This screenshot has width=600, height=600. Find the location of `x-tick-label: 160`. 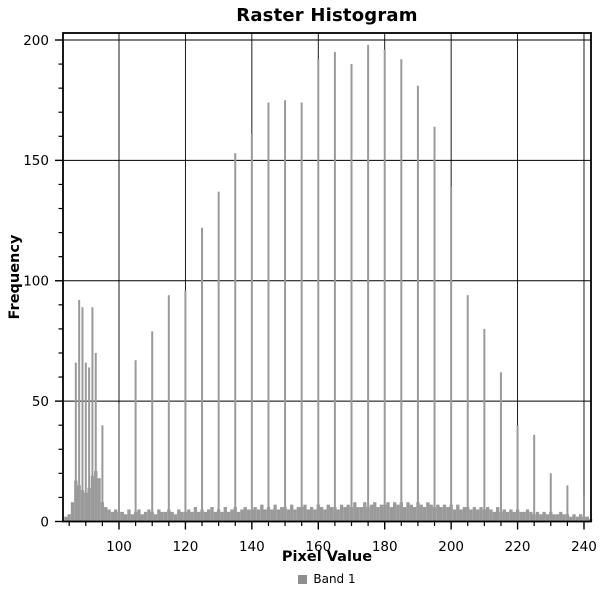

x-tick-label: 160 is located at coordinates (318, 547).